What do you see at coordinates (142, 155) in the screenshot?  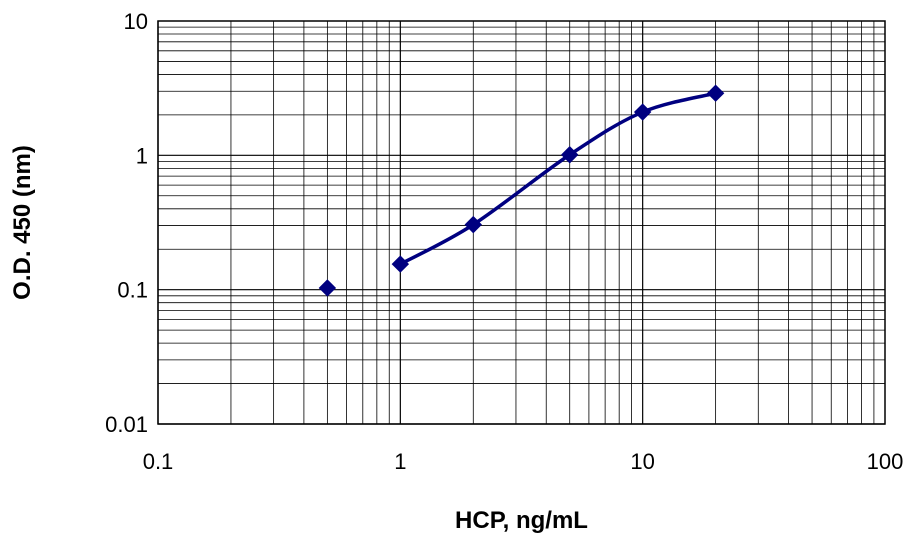 I see `y-tick-label: 1` at bounding box center [142, 155].